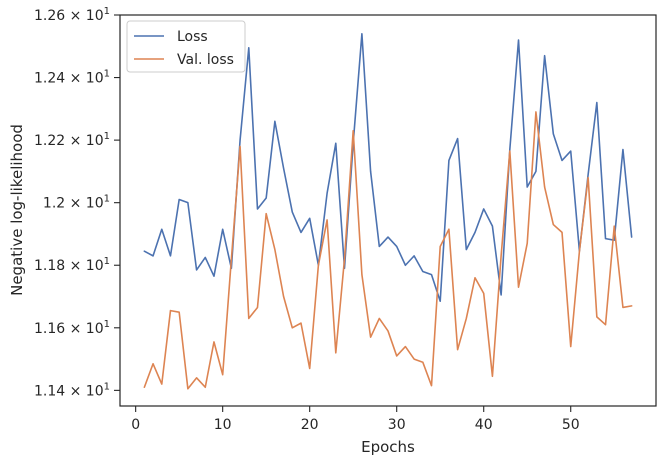 The width and height of the screenshot is (667, 464). I want to click on y-axis-label: Negative log-likelihood, so click(17, 210).